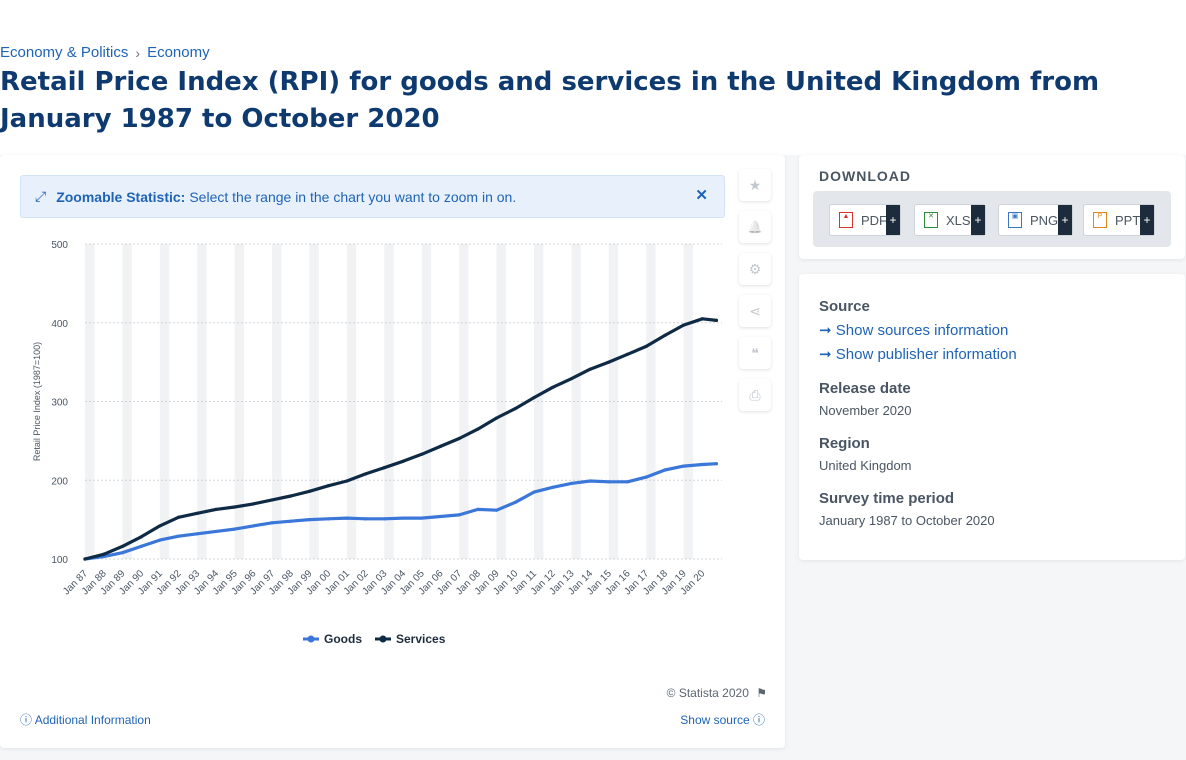  What do you see at coordinates (343, 639) in the screenshot?
I see `legend-label-goods: Goods` at bounding box center [343, 639].